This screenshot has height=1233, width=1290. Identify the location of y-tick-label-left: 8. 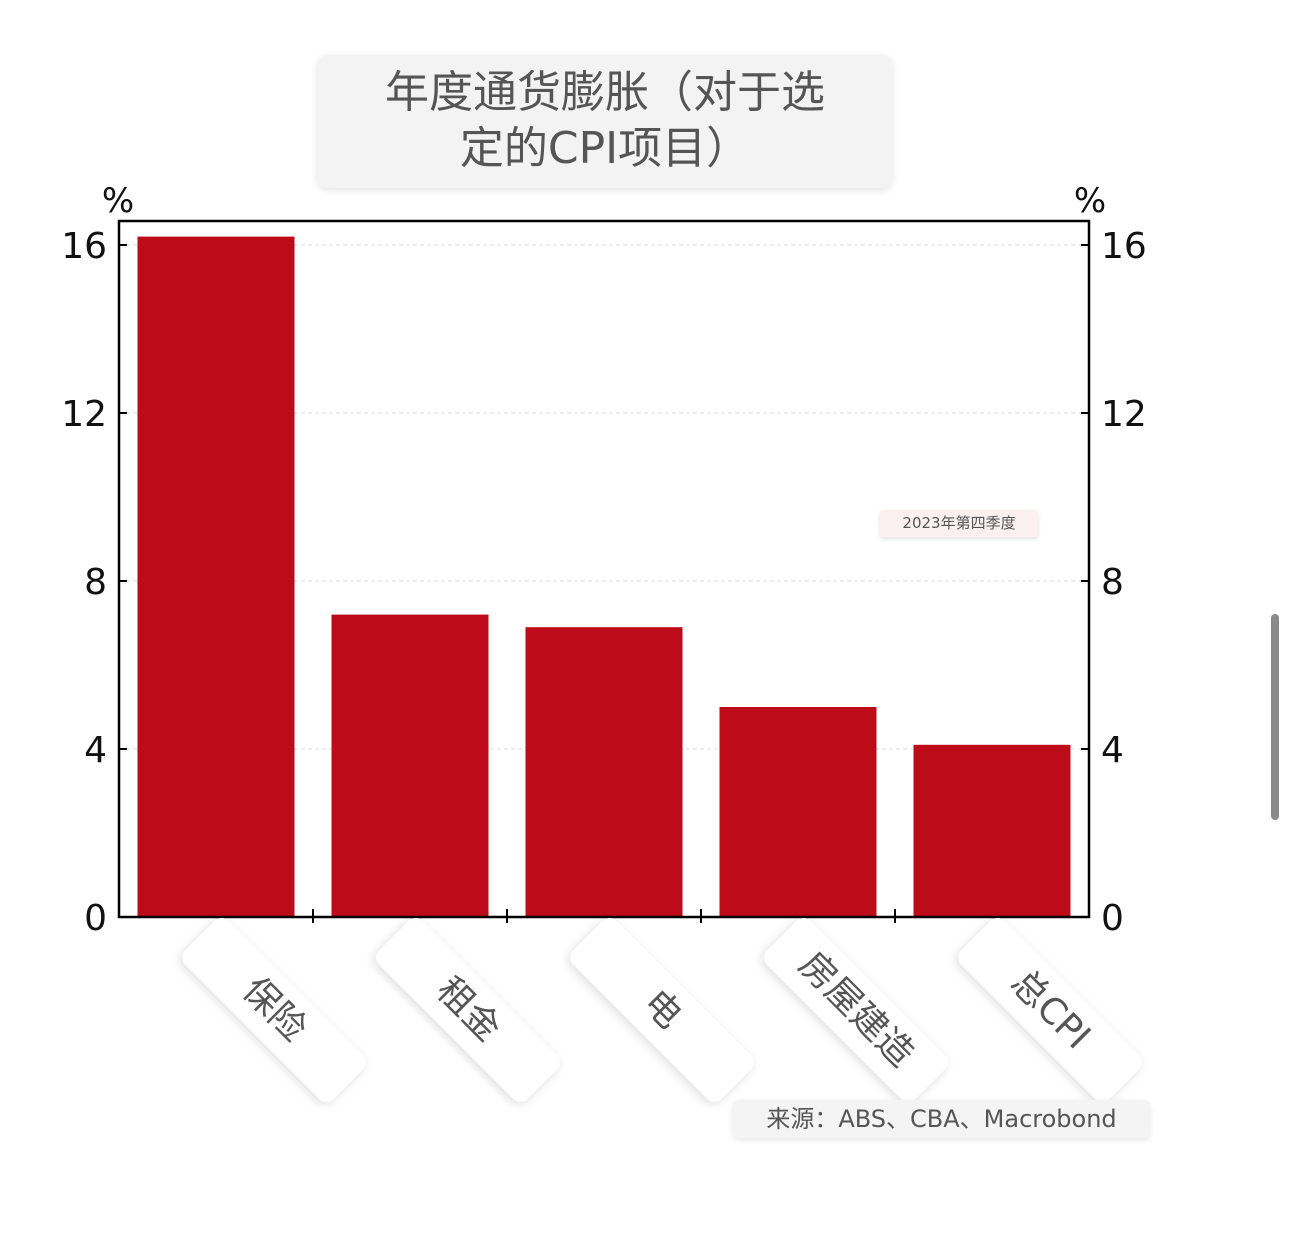
(95, 582).